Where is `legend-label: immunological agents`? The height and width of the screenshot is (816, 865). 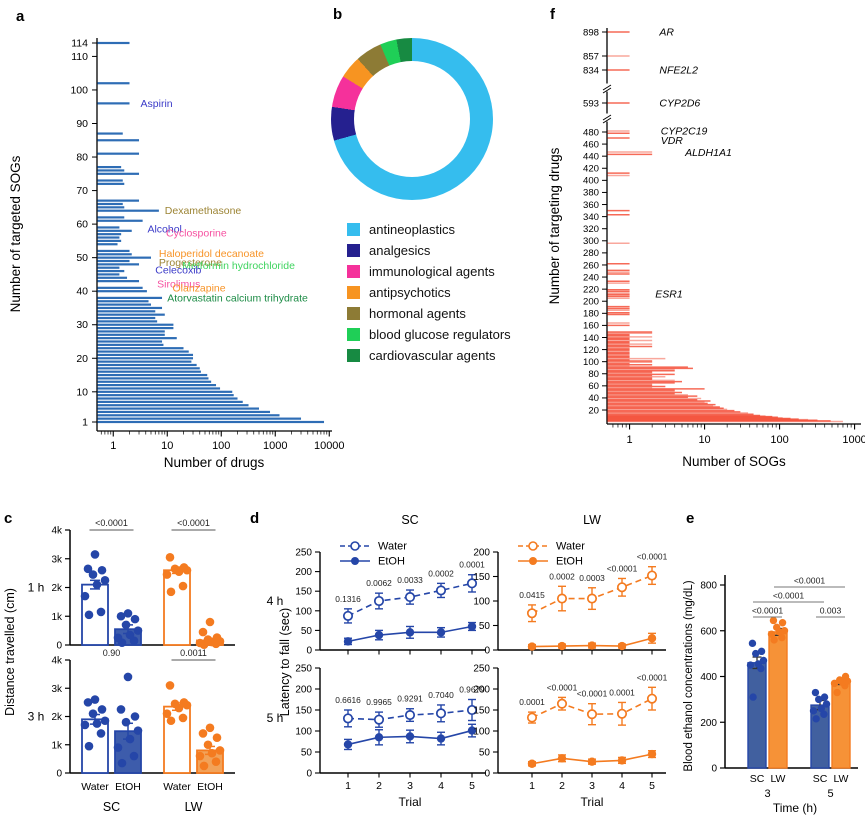 legend-label: immunological agents is located at coordinates (432, 271).